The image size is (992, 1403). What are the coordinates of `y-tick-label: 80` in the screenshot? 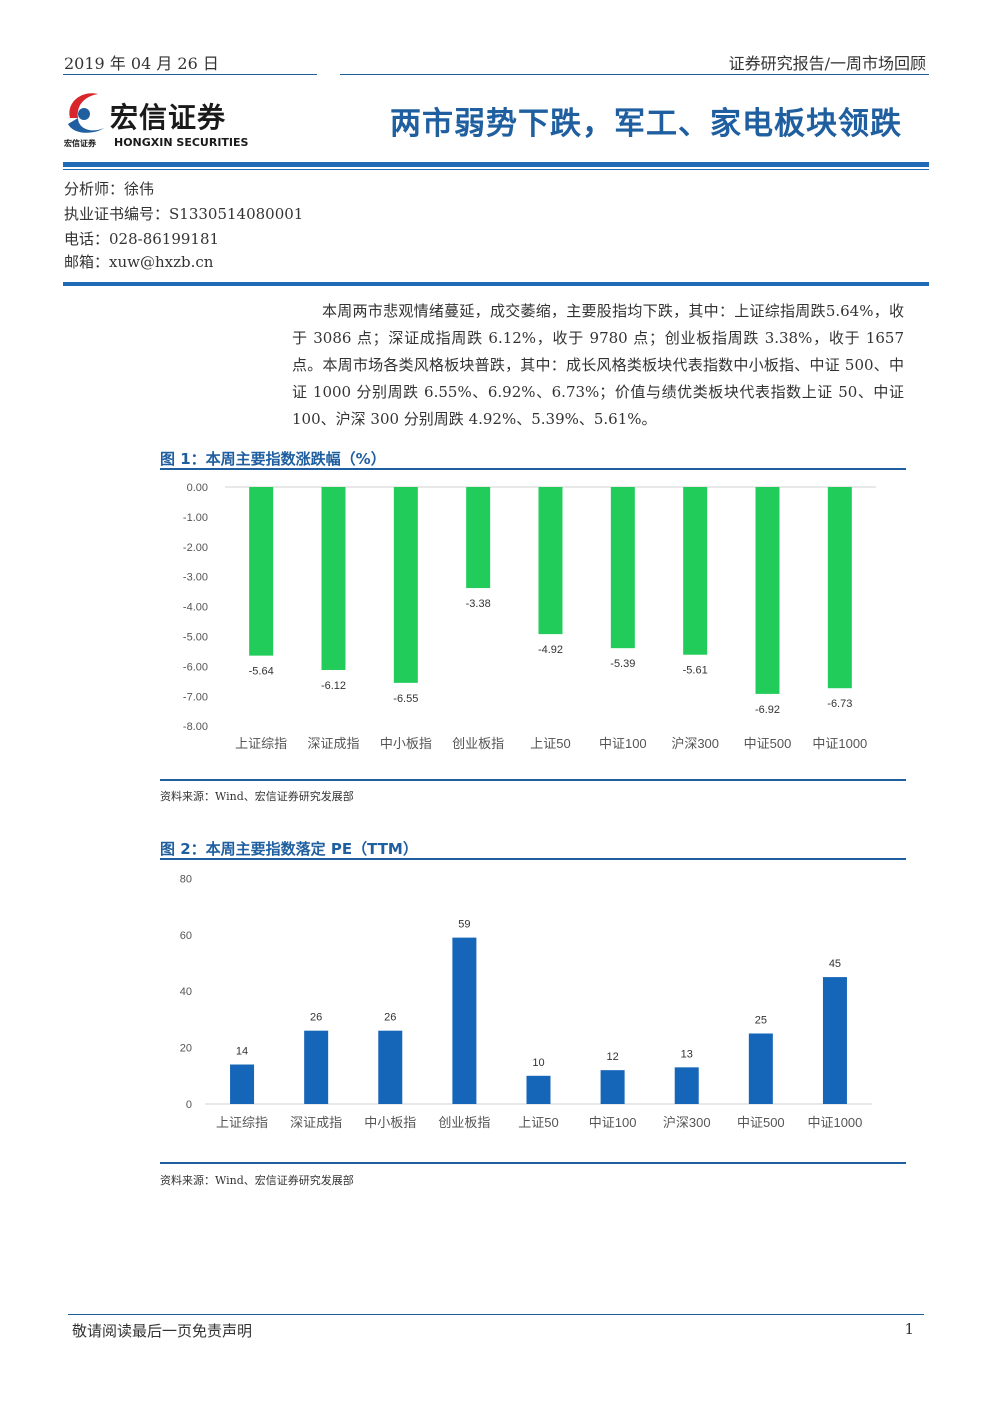 It's located at (186, 879).